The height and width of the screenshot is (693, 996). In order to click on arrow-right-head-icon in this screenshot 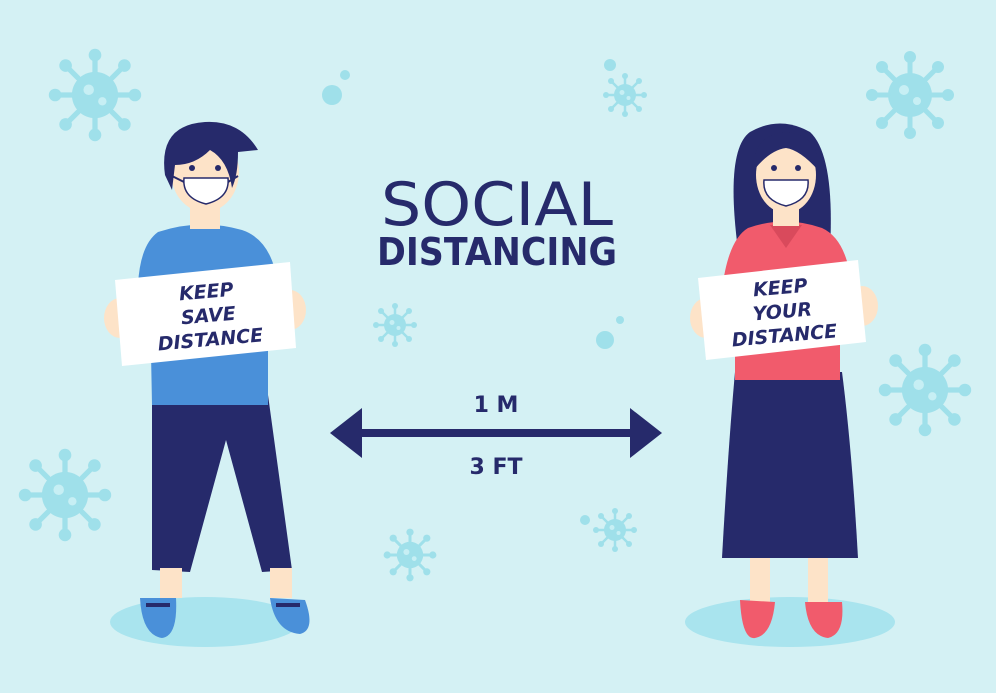, I will do `click(646, 433)`.